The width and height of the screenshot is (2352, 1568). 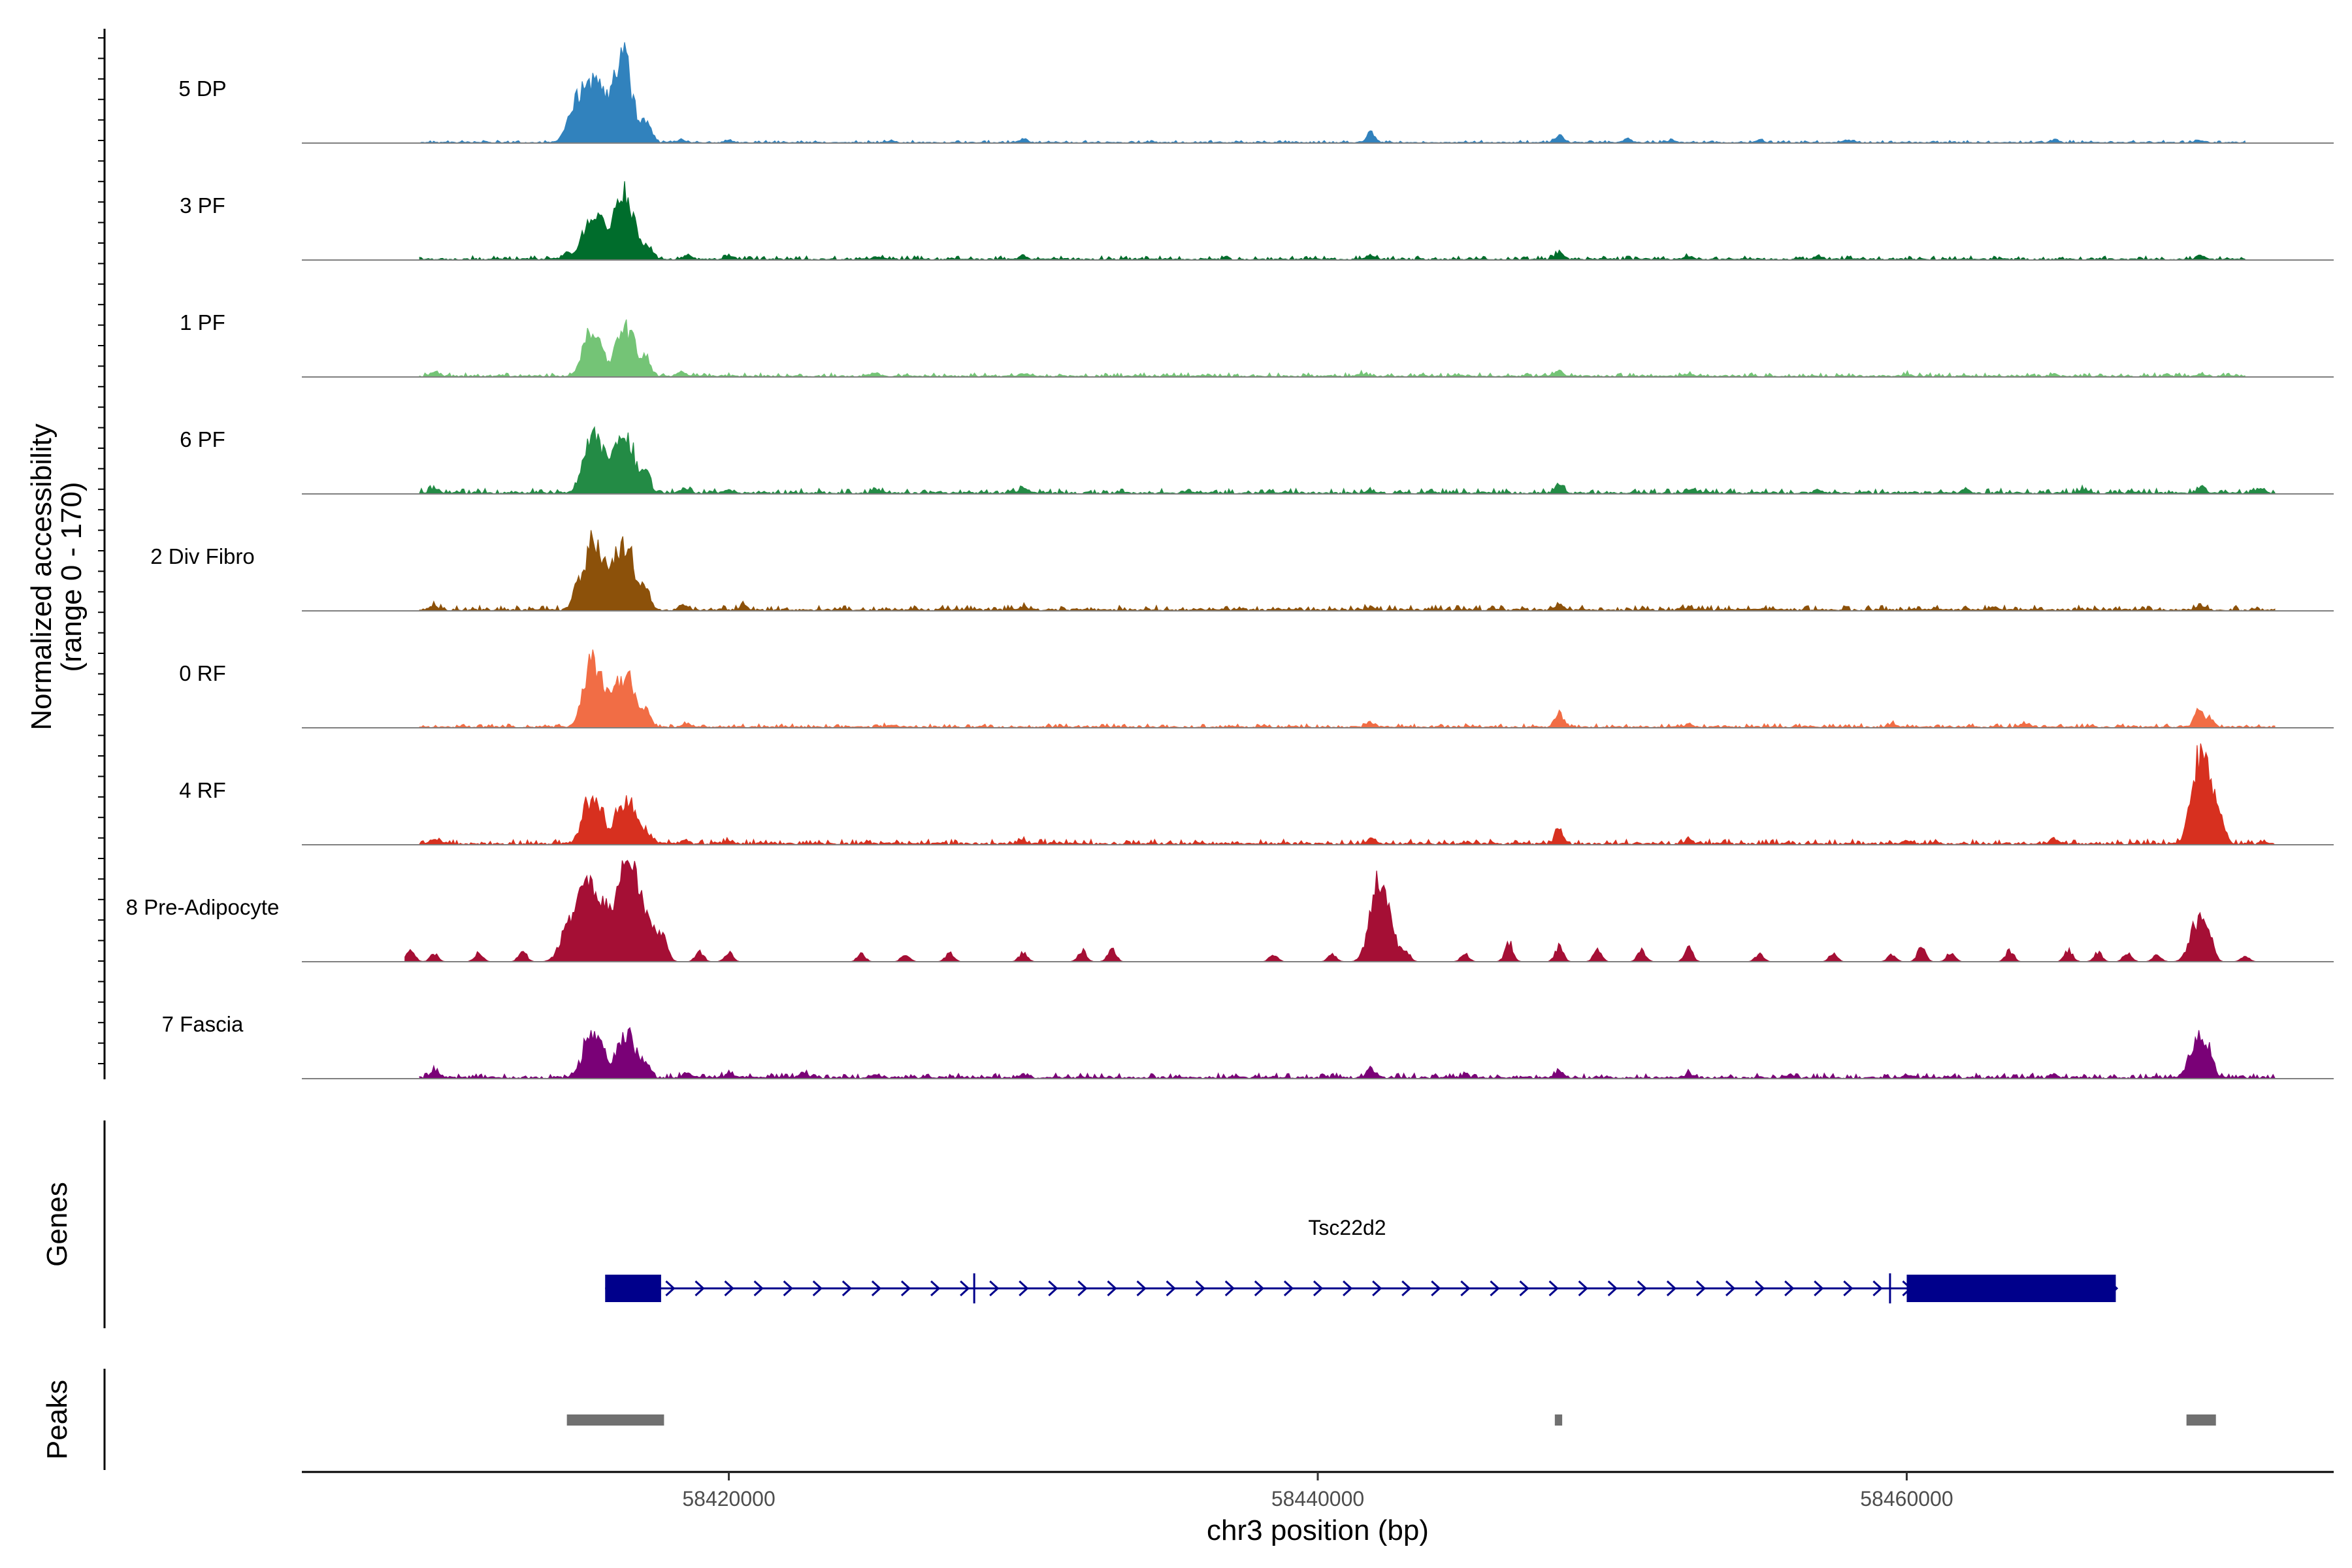 I want to click on track-label: 4 RF, so click(x=202, y=790).